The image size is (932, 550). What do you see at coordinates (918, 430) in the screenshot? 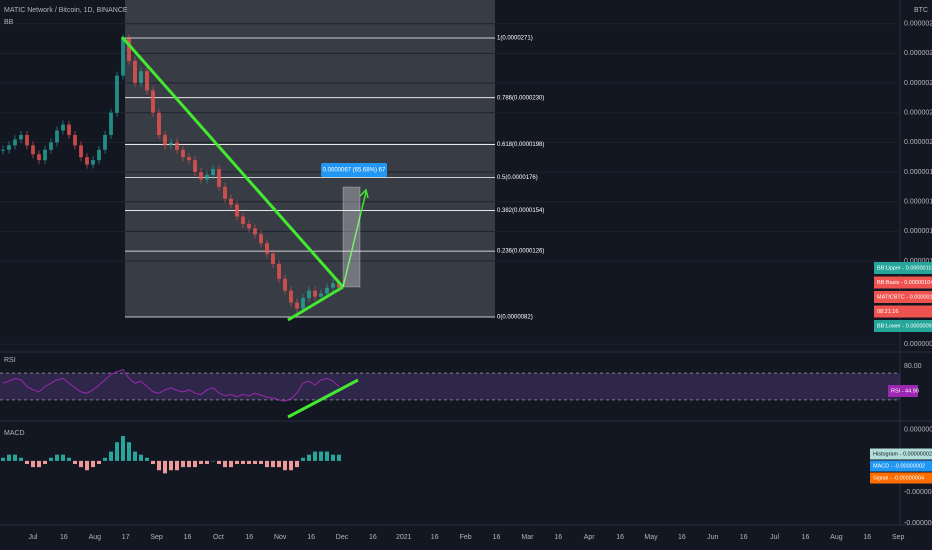
I see `macd-tick-label: 0.00000010` at bounding box center [918, 430].